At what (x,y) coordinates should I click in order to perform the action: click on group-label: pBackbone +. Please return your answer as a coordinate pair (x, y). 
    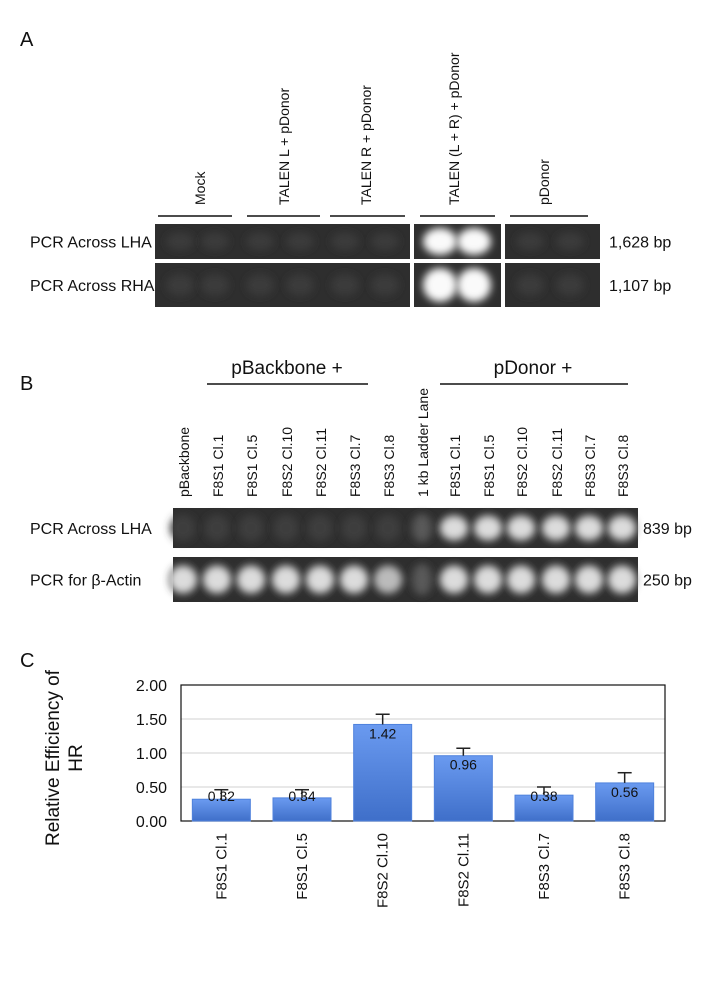
    Looking at the image, I should click on (286, 368).